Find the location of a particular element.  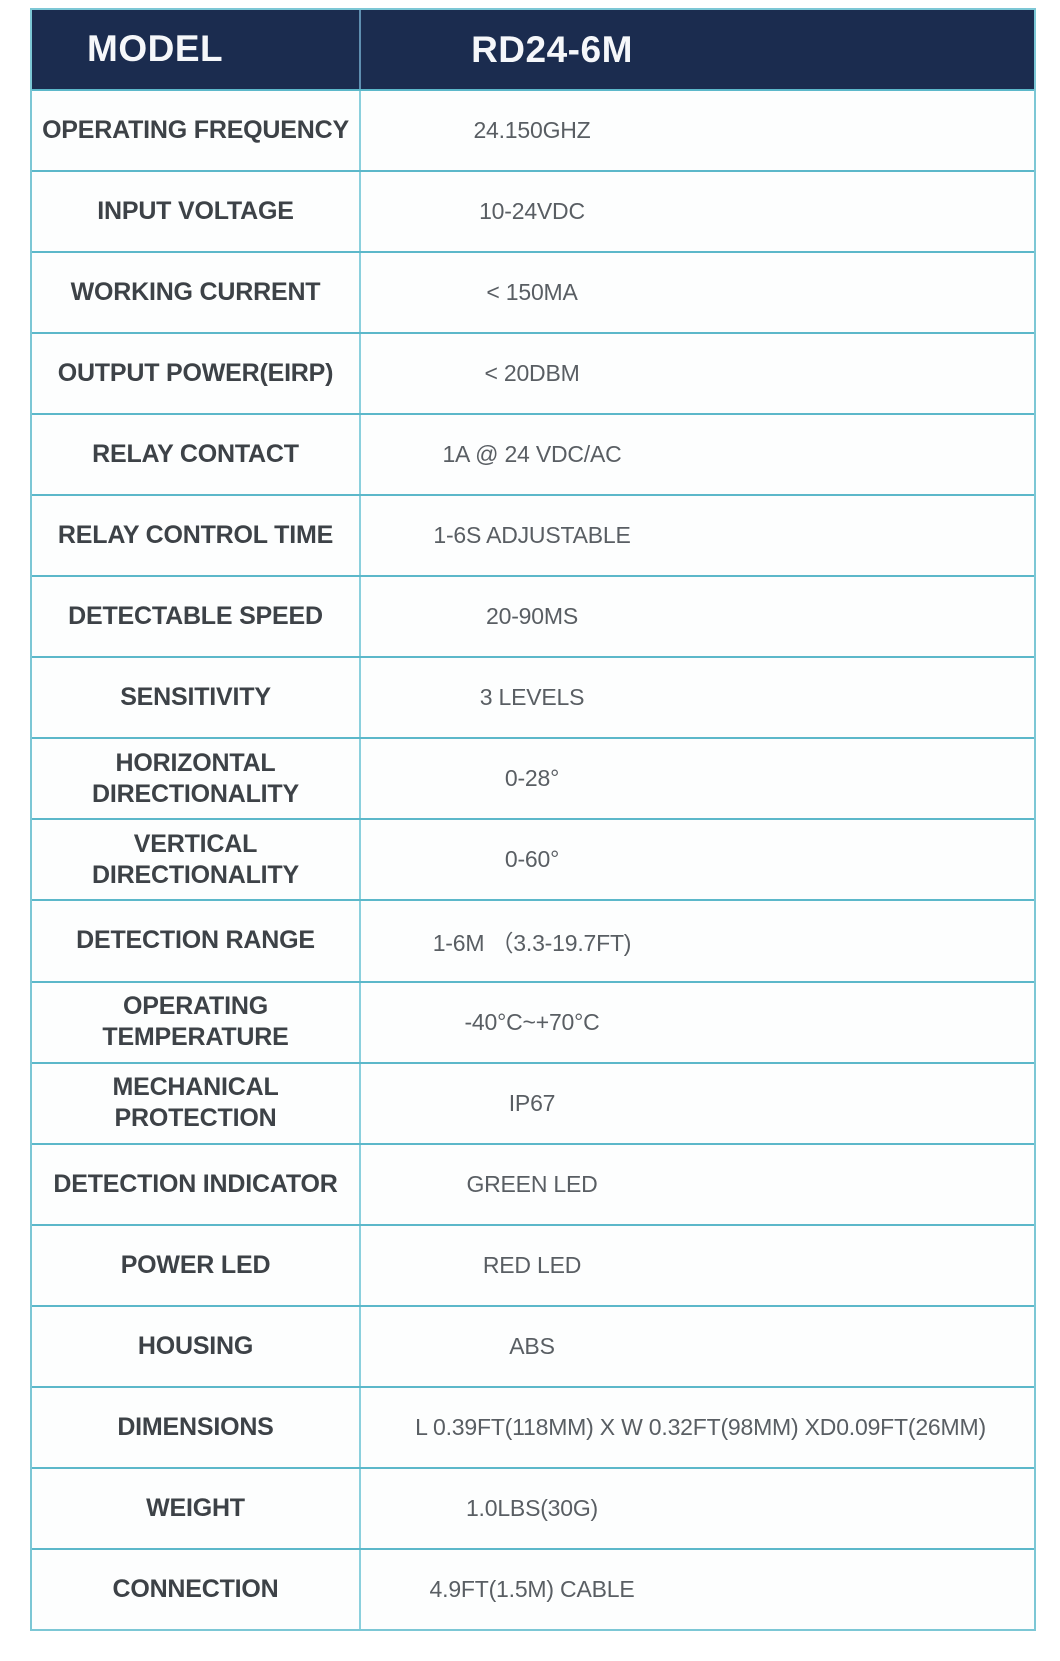

spec-label: WORKING CURRENT is located at coordinates (195, 291).